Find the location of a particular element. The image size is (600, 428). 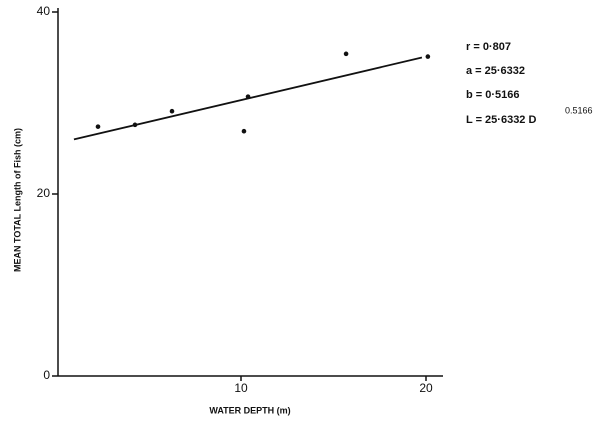

y-axis-label: MEAN TOTAL Length of Fish (cm) is located at coordinates (17, 200).